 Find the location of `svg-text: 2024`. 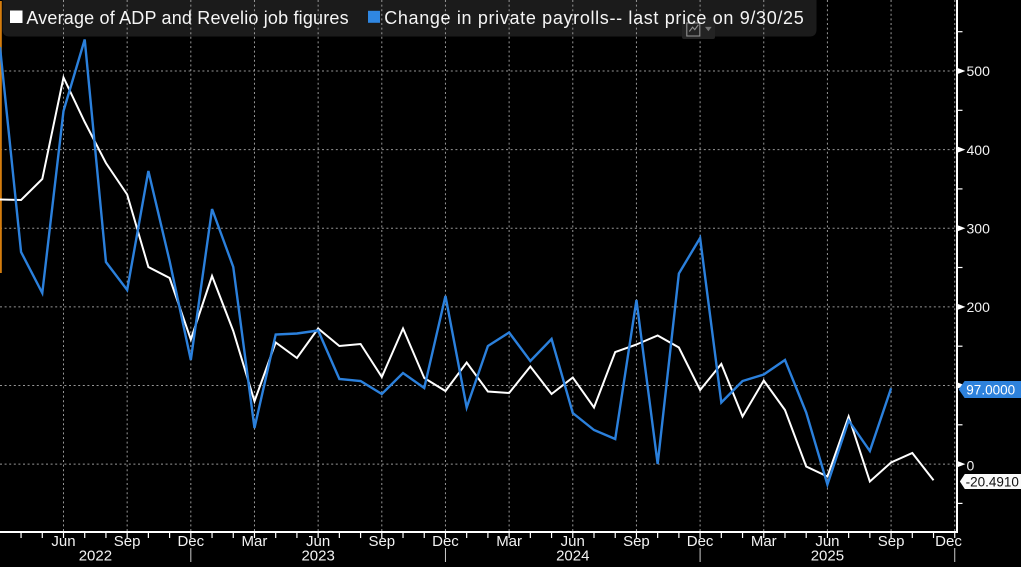

svg-text: 2024 is located at coordinates (572, 556).